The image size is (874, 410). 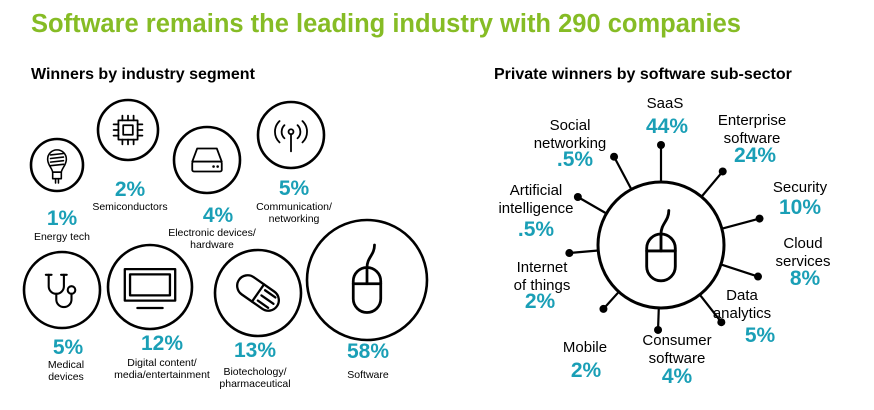 I want to click on pill-icon, so click(x=258, y=293).